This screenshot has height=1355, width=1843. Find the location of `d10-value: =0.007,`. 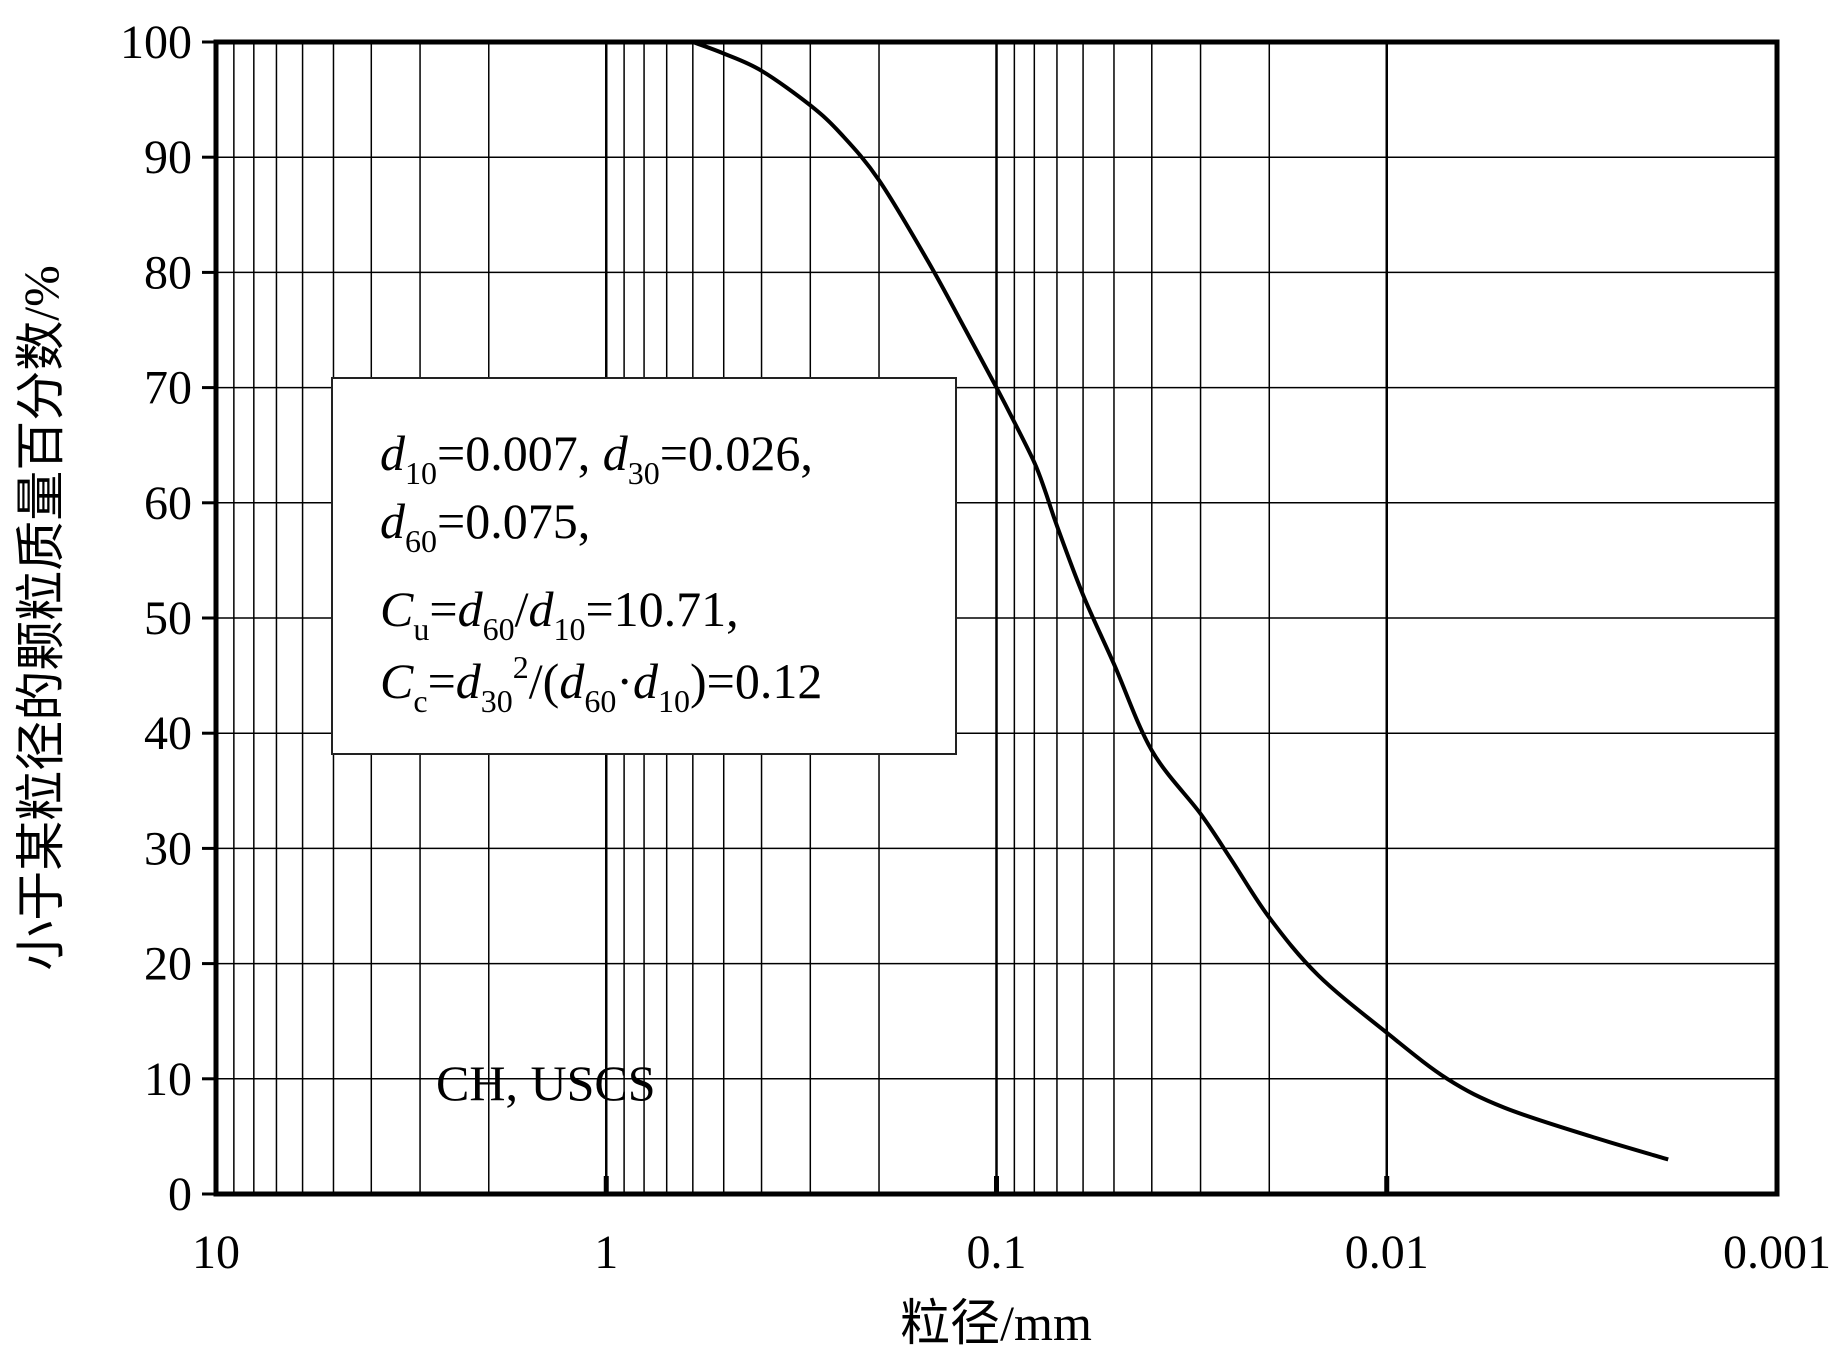

d10-value: =0.007, is located at coordinates (520, 453).